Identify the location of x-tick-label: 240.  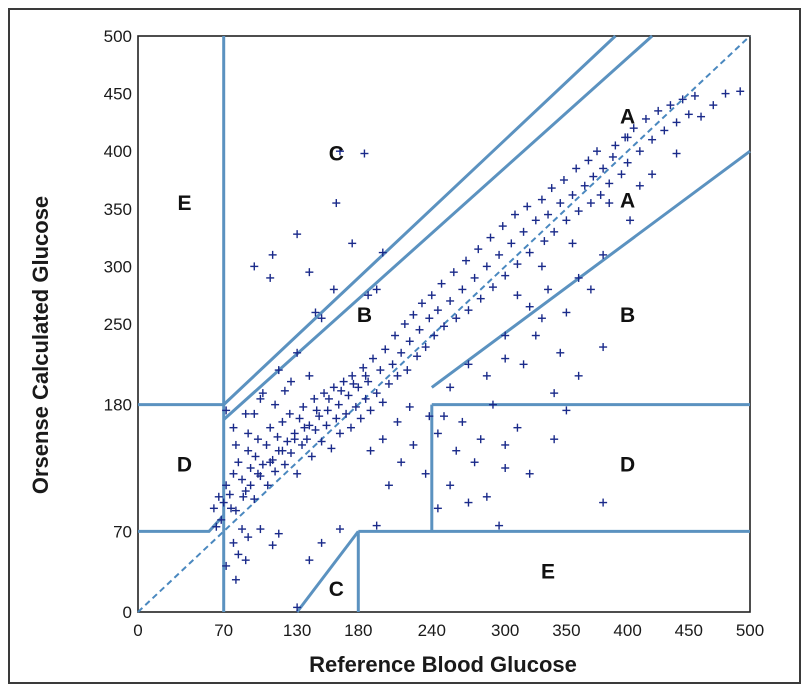
(432, 630).